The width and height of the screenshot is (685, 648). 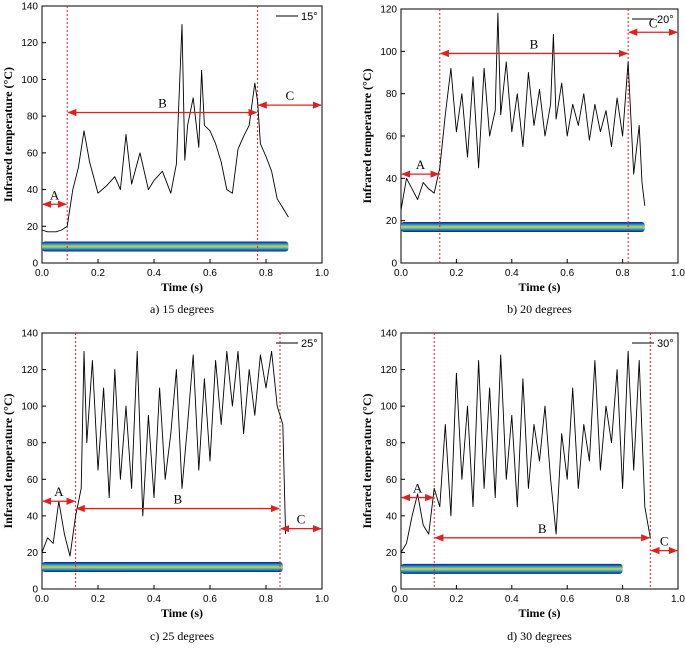 I want to click on legend-20: 20°, so click(x=665, y=20).